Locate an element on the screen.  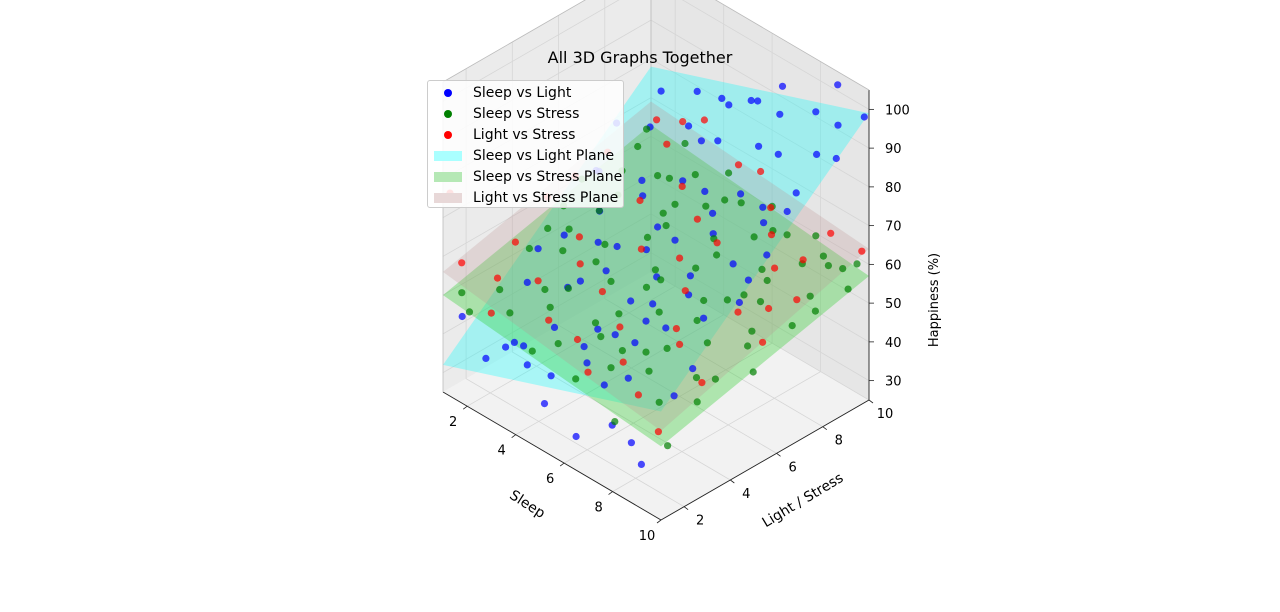
x-axis-line is located at coordinates (552, 456).